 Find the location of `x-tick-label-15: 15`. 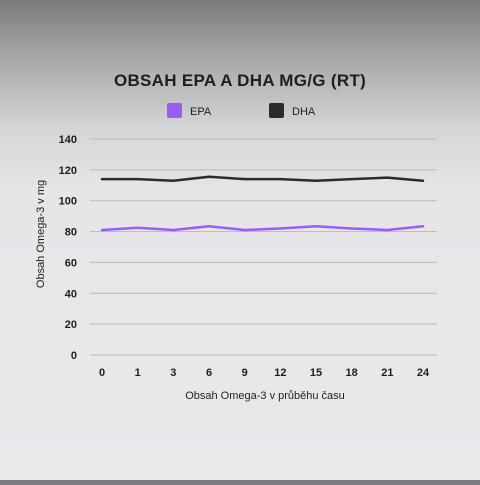

x-tick-label-15: 15 is located at coordinates (316, 373).